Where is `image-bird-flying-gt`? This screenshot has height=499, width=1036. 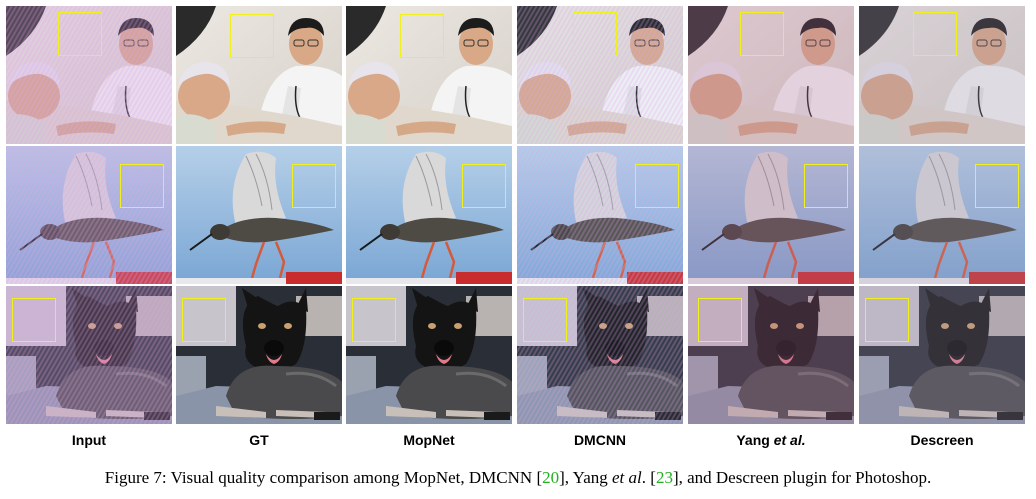
image-bird-flying-gt is located at coordinates (259, 215).